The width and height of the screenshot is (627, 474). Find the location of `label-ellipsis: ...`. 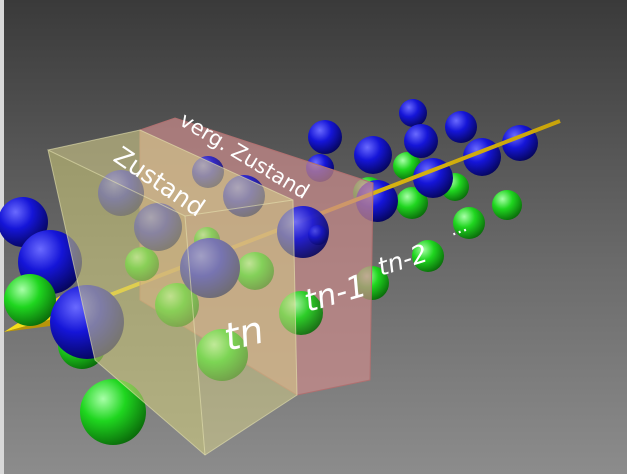

label-ellipsis: ... is located at coordinates (458, 228).